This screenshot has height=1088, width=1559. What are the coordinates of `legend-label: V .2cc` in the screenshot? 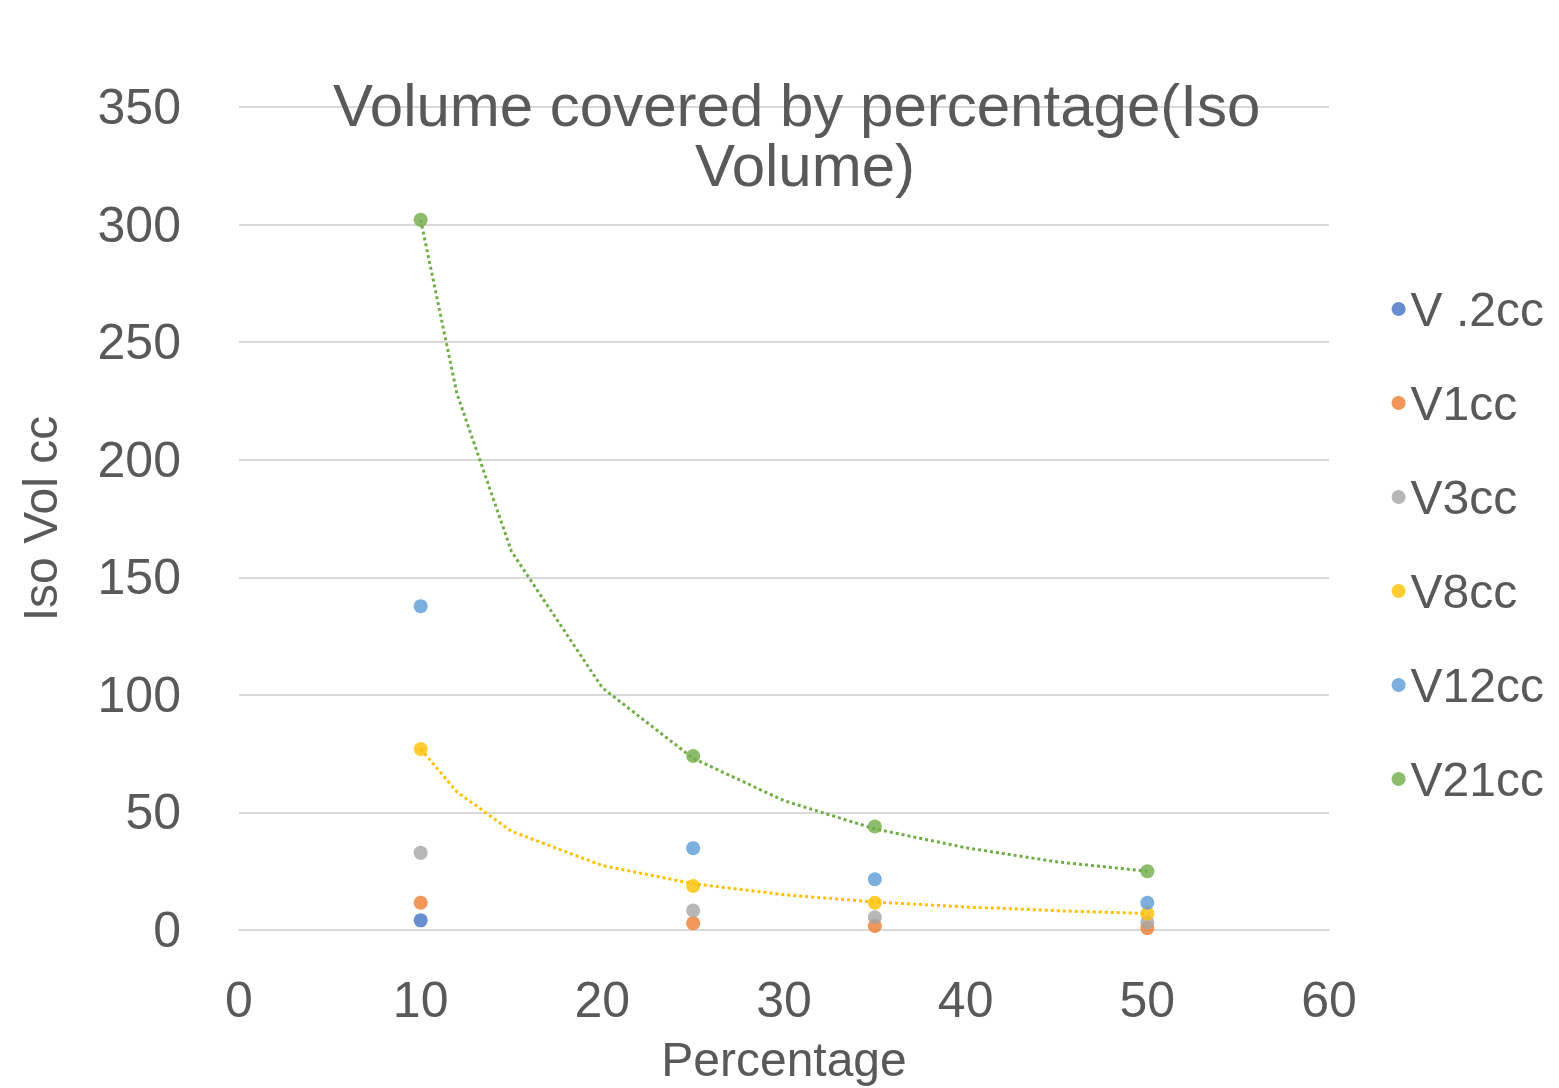 It's located at (1477, 309).